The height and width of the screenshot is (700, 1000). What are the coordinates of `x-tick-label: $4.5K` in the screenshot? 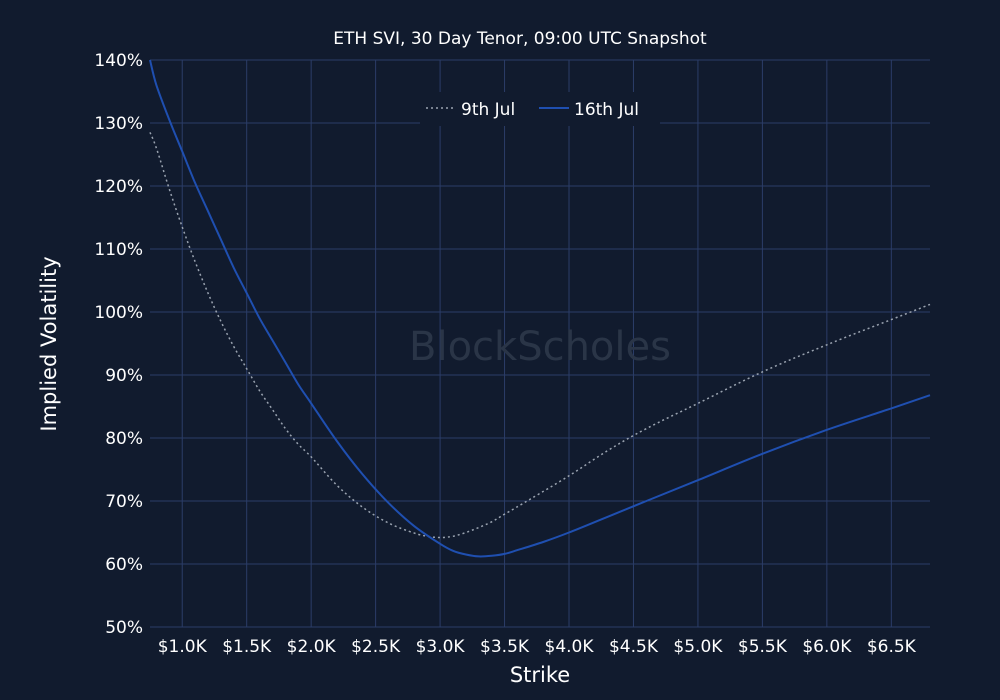 It's located at (634, 647).